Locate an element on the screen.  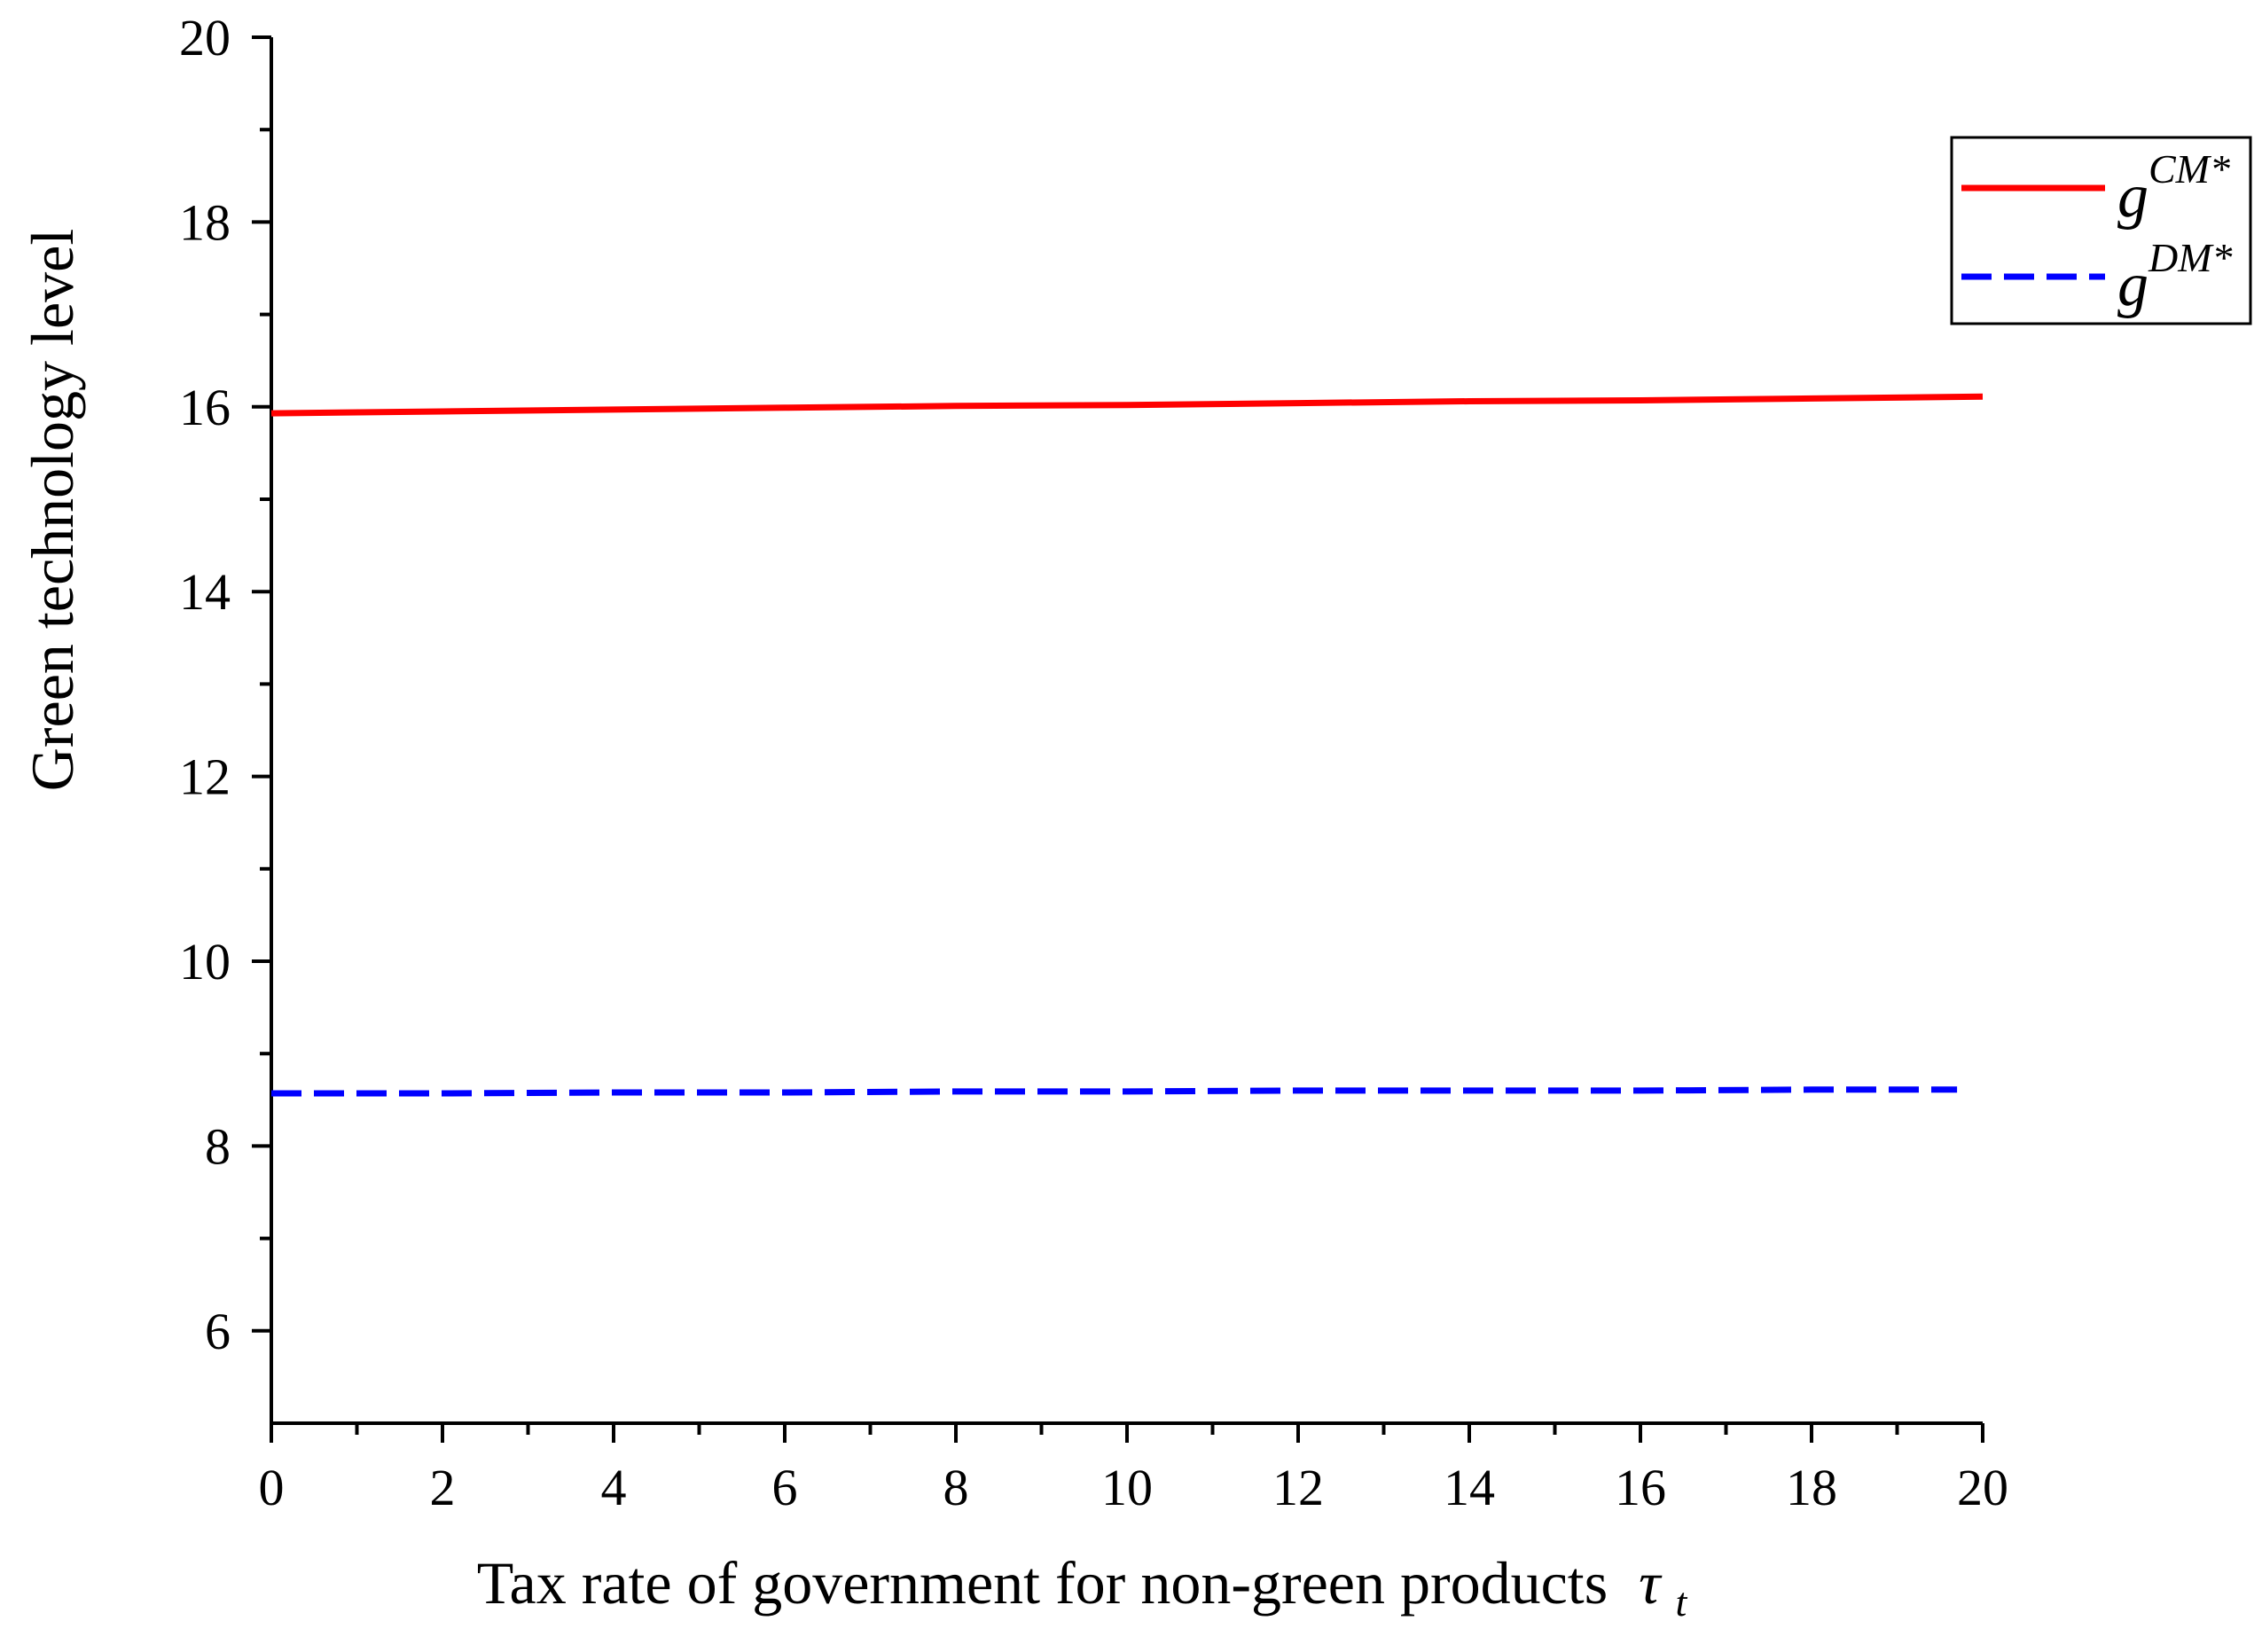
y-tick-label: 18 is located at coordinates (205, 222).